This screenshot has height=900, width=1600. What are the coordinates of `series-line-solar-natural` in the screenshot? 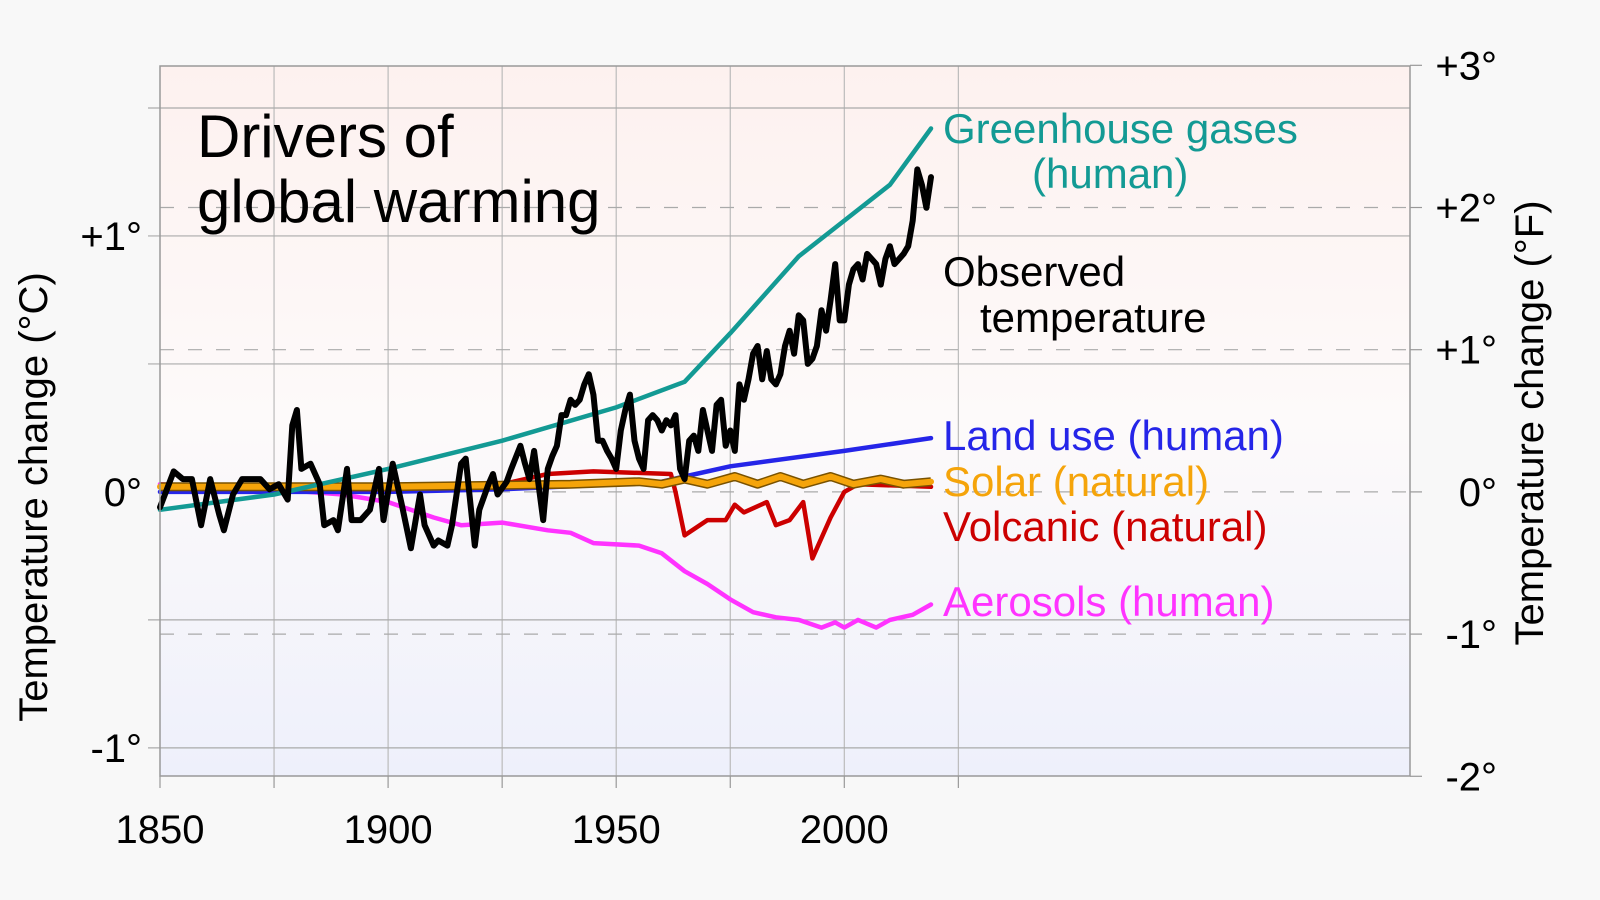 It's located at (545, 481).